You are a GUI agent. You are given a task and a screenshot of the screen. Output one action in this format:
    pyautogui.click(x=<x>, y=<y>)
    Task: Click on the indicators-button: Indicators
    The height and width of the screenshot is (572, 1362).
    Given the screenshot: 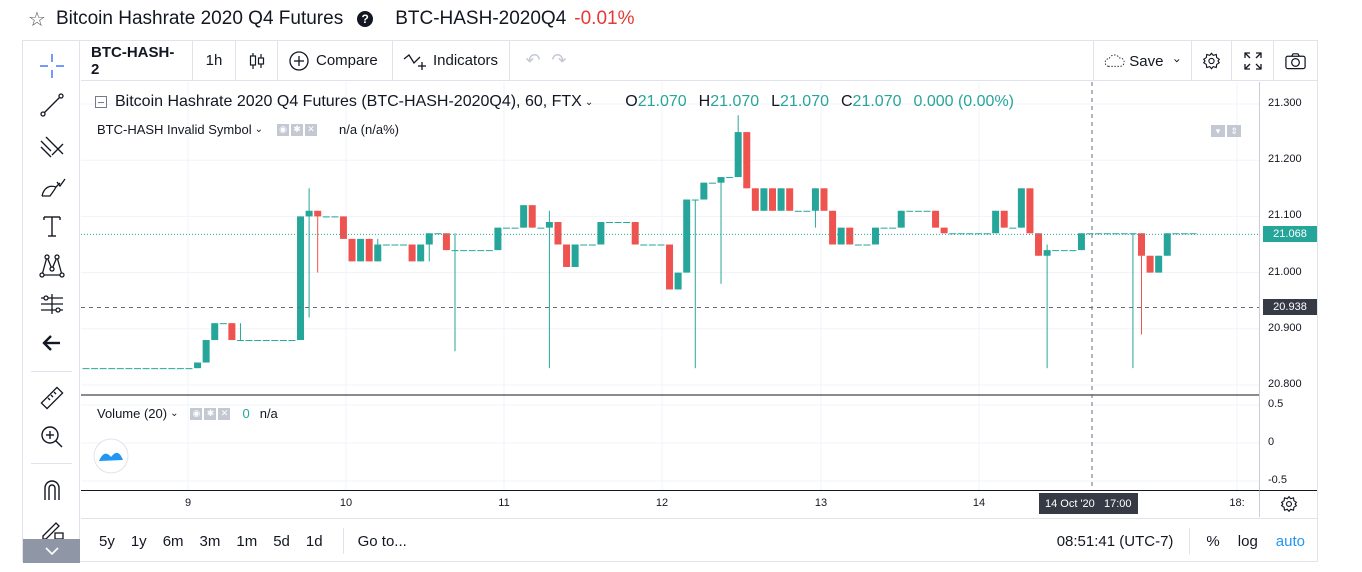 What is the action you would take?
    pyautogui.click(x=451, y=60)
    